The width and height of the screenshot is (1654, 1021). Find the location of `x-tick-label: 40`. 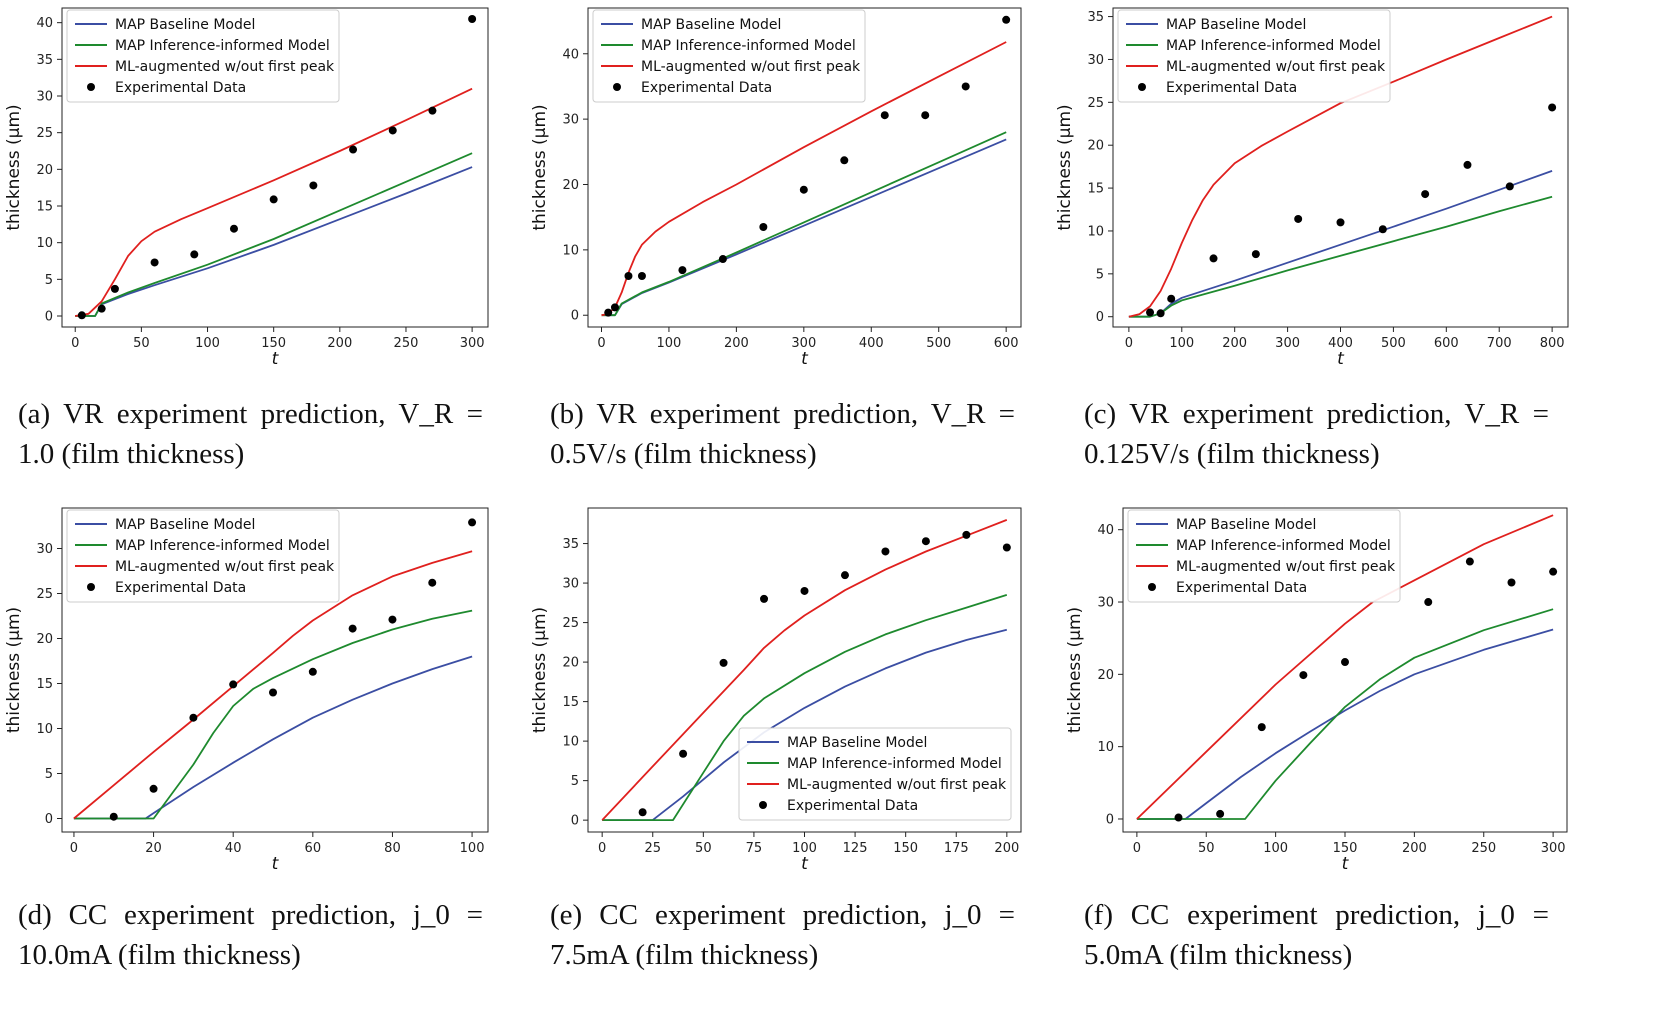

x-tick-label: 40 is located at coordinates (233, 848).